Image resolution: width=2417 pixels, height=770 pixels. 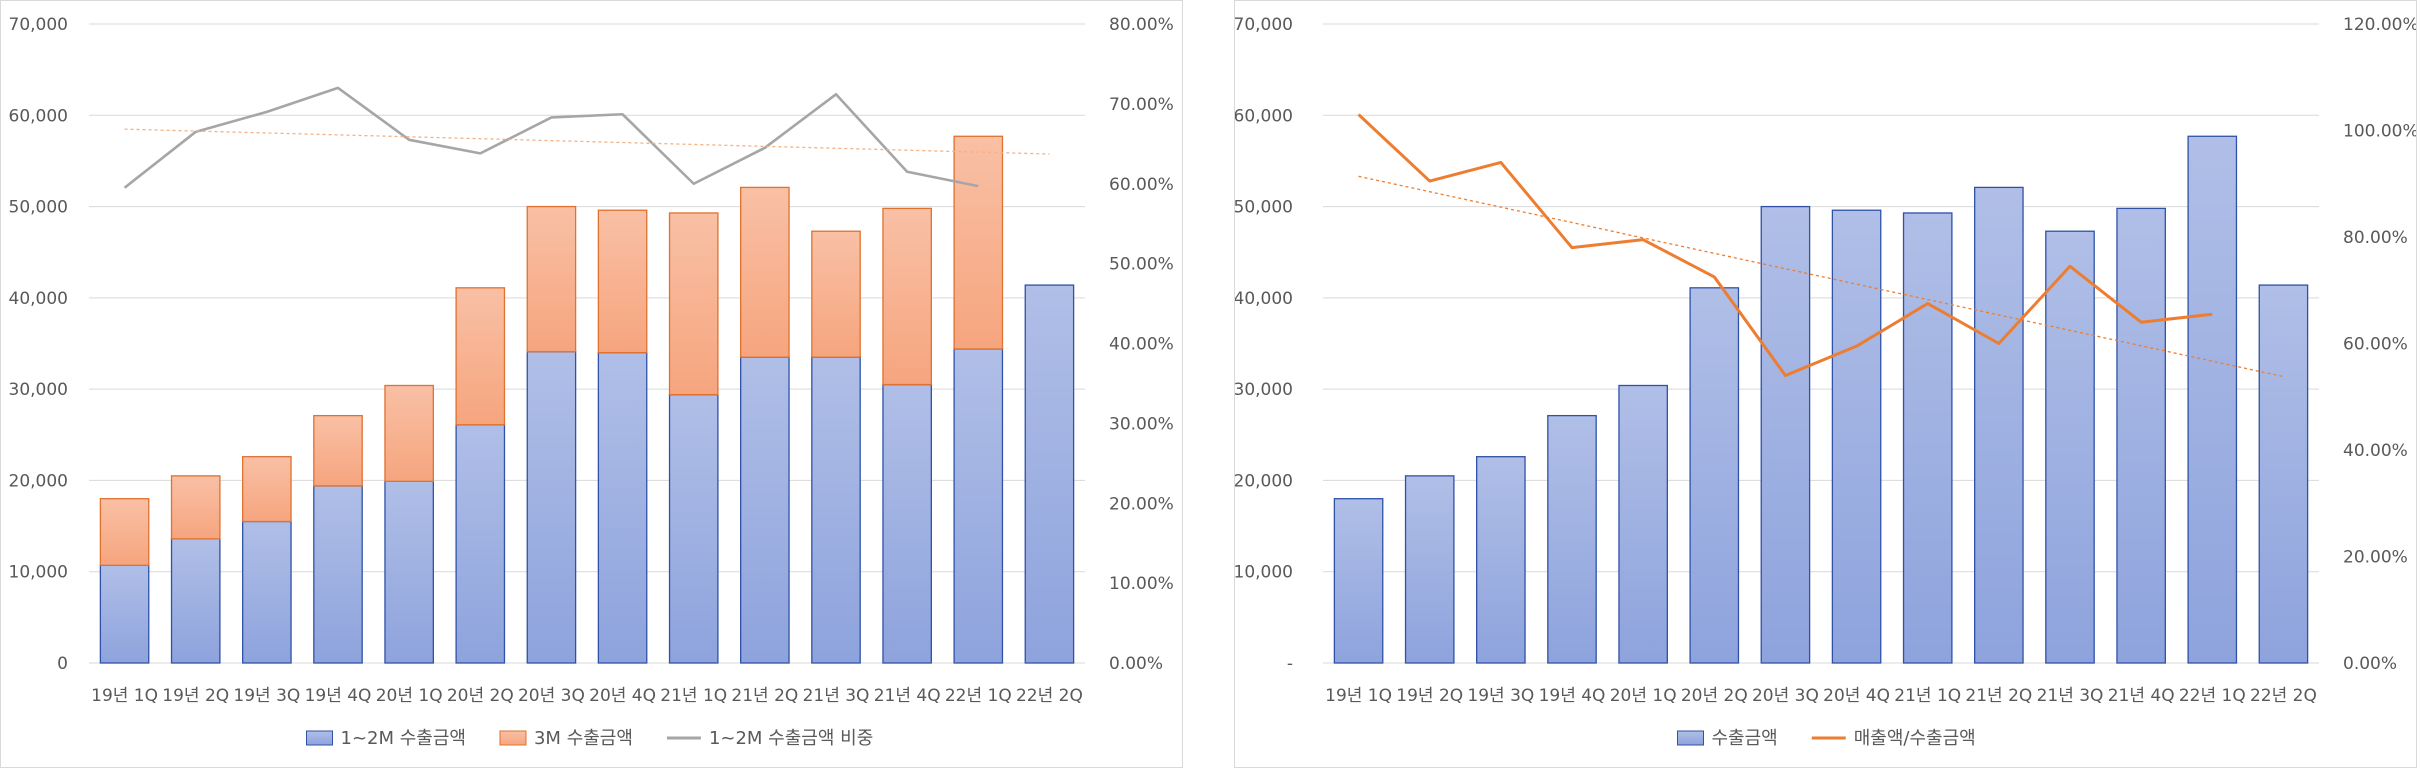 I want to click on legend-label: 3M 수출금액, so click(x=583, y=738).